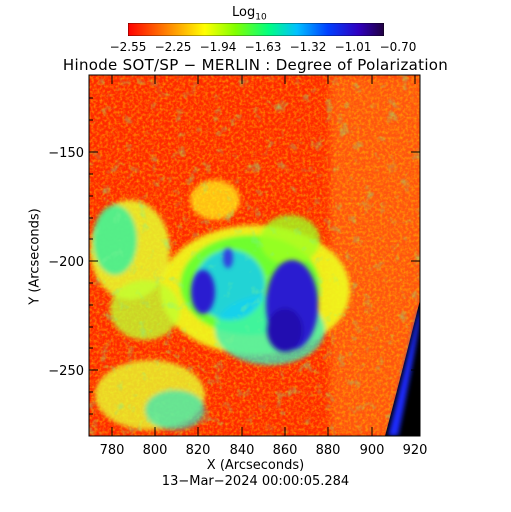 The image size is (511, 512). I want to click on colorbar-tick: −1.94, so click(218, 47).